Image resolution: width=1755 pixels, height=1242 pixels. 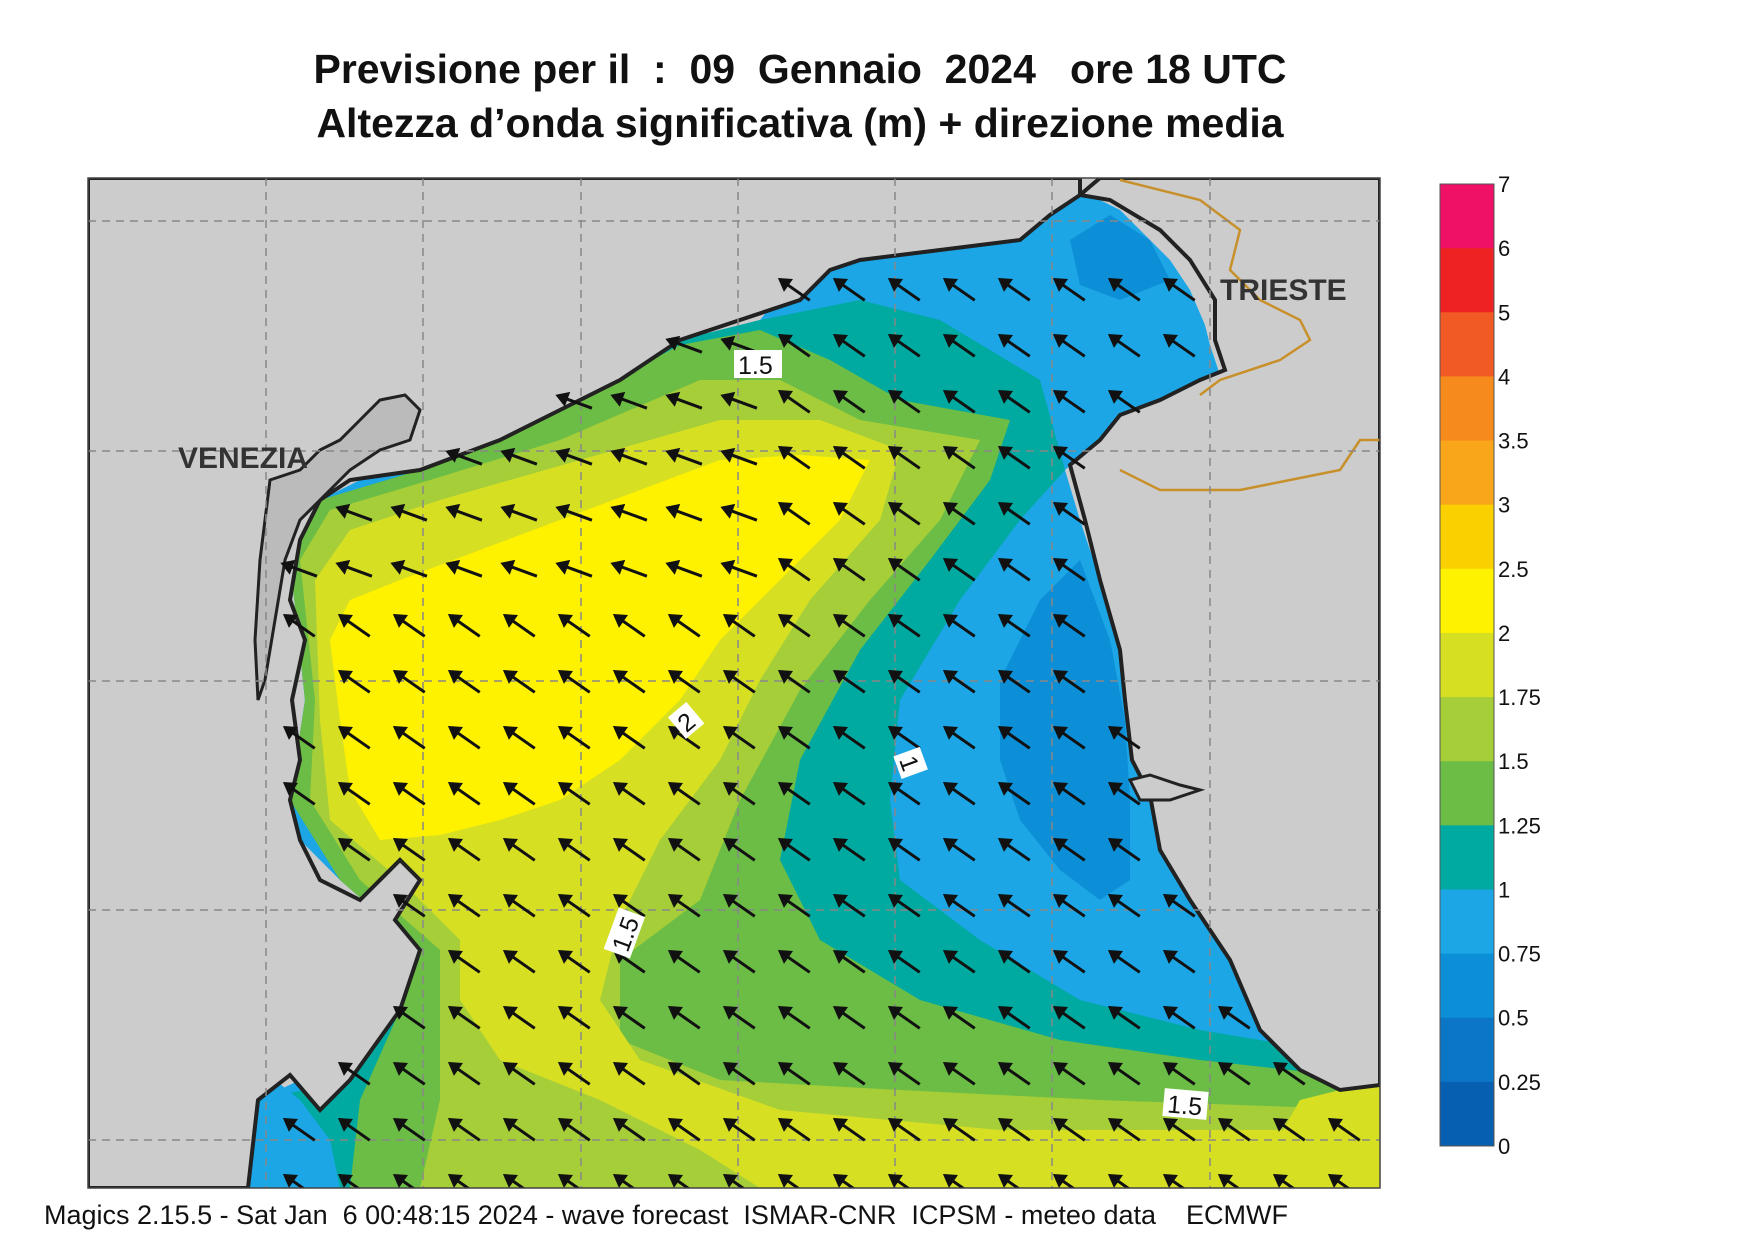 I want to click on land-lagoon, so click(x=337, y=547).